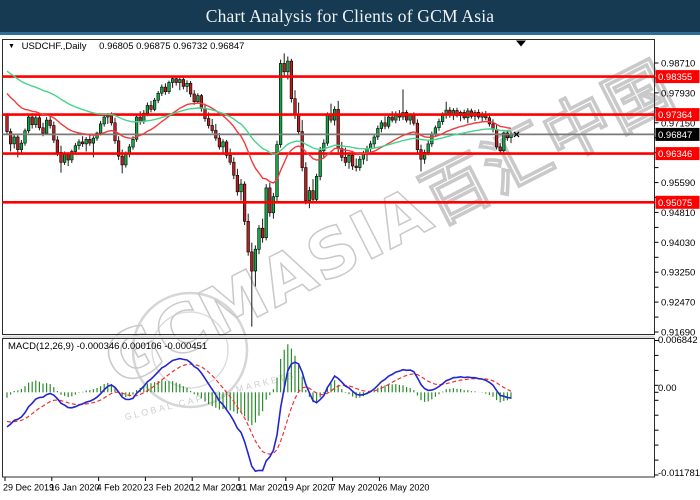 The width and height of the screenshot is (700, 500). I want to click on svg-text: 4 Feb 2020, so click(120, 488).